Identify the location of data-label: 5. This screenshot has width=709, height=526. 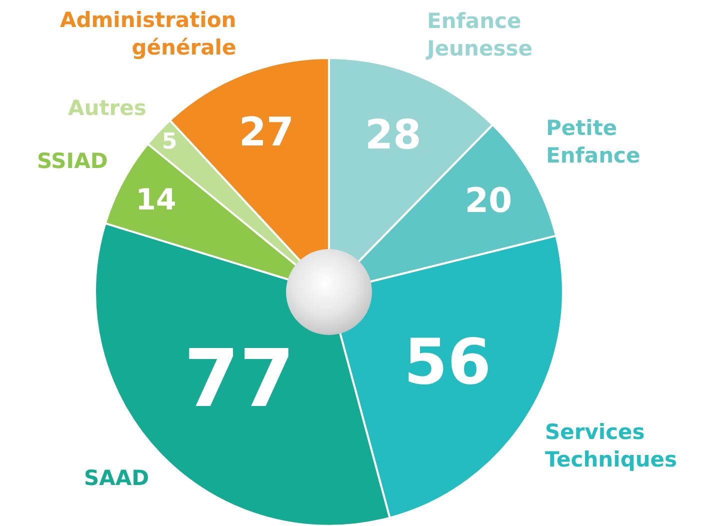
(170, 142).